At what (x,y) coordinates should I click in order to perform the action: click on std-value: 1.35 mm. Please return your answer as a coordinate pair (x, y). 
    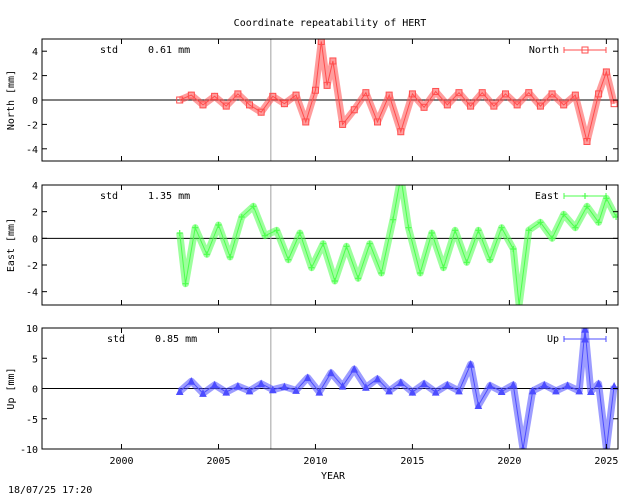
    Looking at the image, I should click on (169, 196).